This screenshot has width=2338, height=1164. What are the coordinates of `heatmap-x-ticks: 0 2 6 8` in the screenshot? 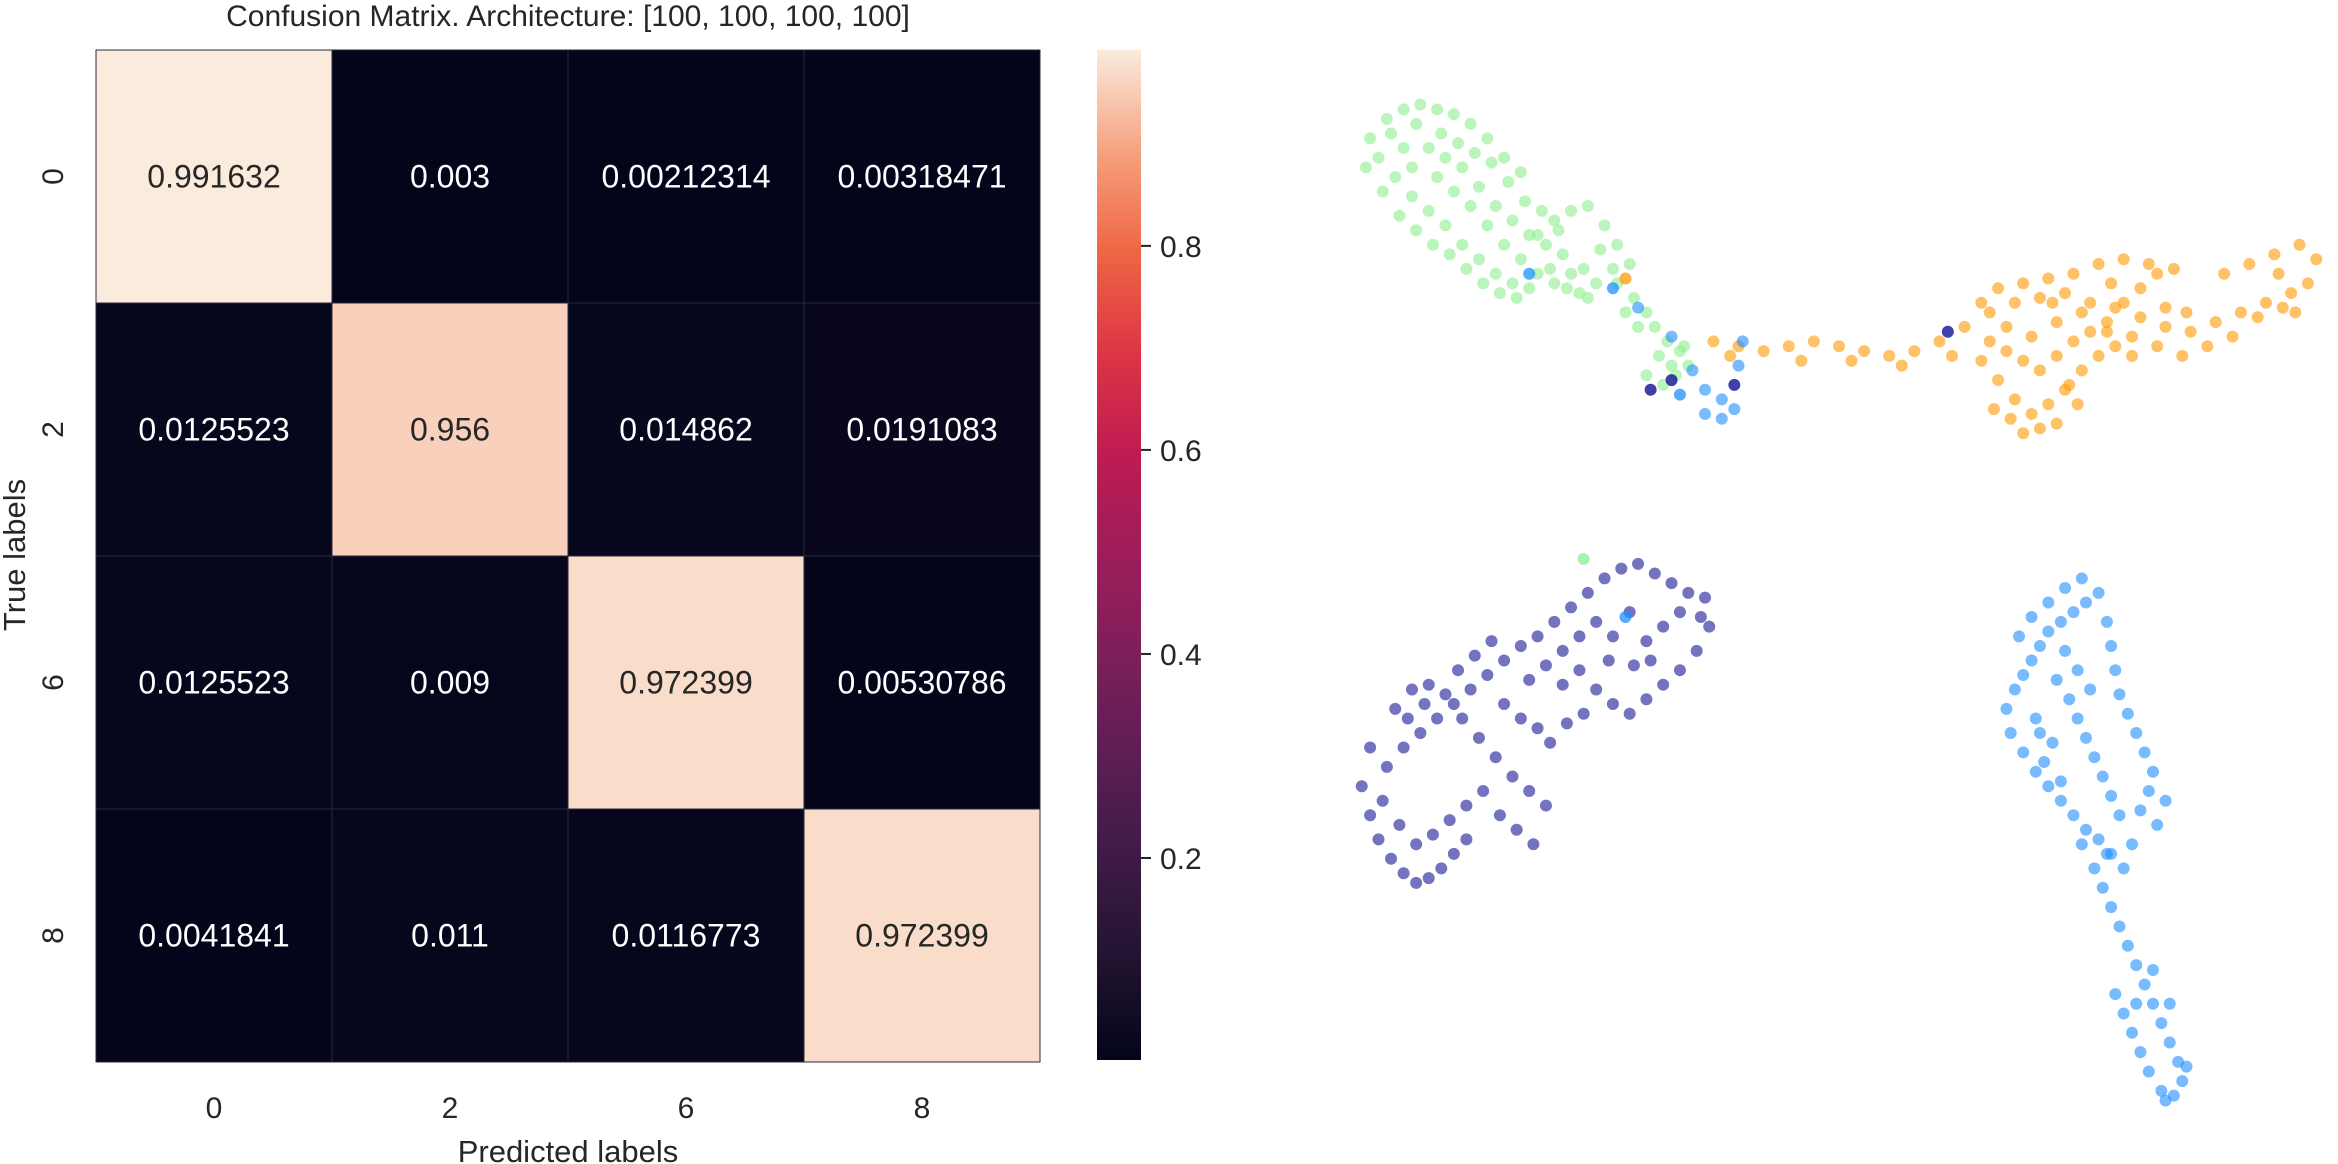 It's located at (568, 1108).